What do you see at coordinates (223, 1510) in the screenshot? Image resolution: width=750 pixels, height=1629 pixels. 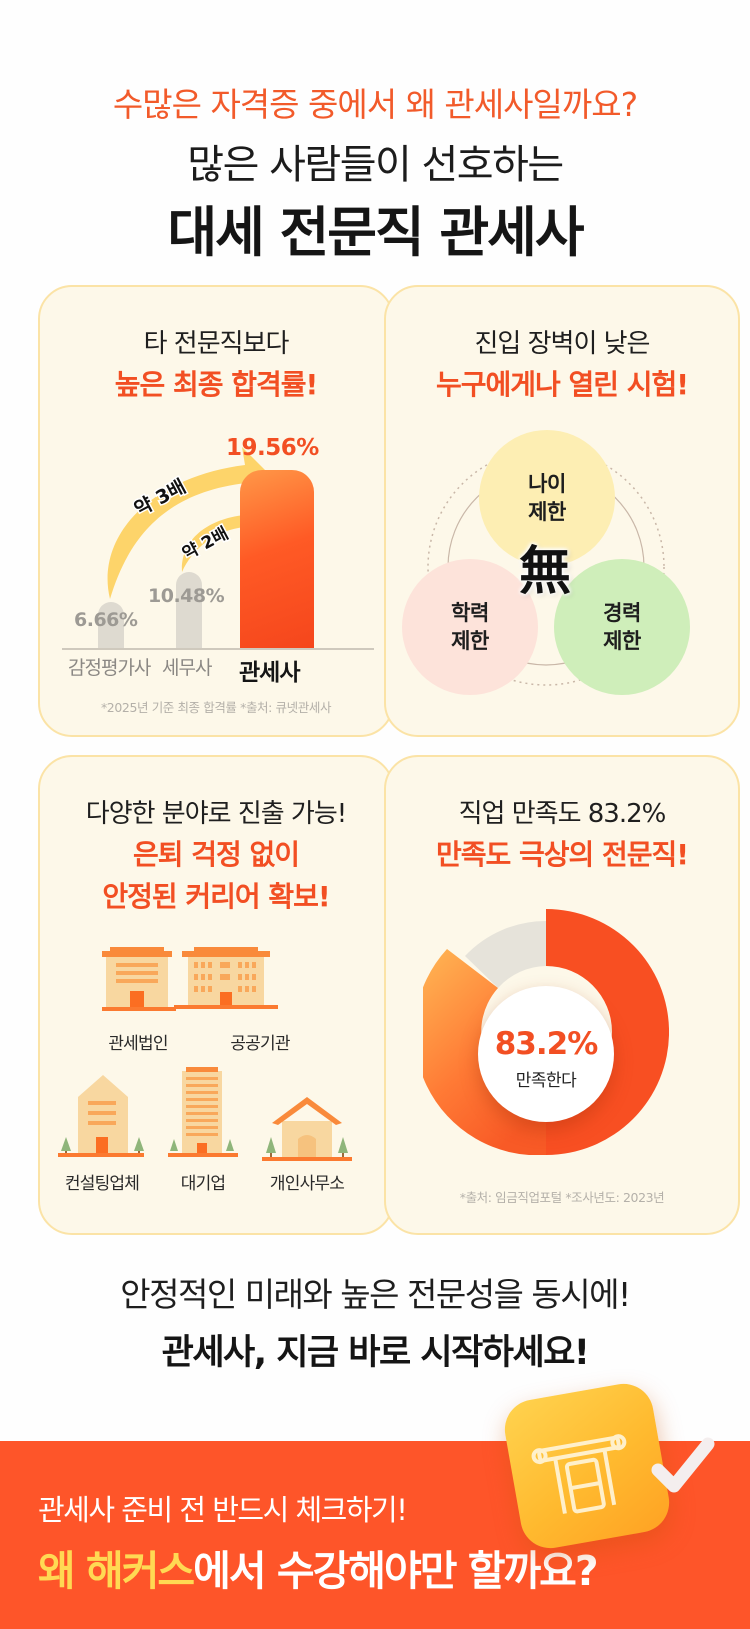 I see `banner-line1: 관세사 준비 전 반드시 체크하기!` at bounding box center [223, 1510].